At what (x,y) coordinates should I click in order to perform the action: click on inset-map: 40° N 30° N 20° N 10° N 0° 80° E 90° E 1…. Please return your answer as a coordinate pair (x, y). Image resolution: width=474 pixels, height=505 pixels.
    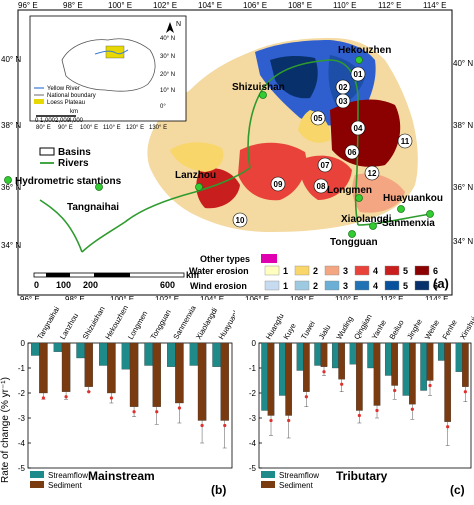
    Looking at the image, I should click on (108, 73).